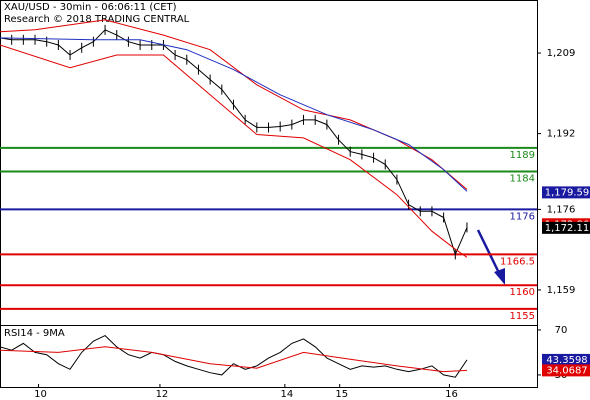 The height and width of the screenshot is (400, 590). Describe the element at coordinates (90, 7) in the screenshot. I see `chart-title: XAU/USD - 30min - 06:06:11 (CET)` at that location.